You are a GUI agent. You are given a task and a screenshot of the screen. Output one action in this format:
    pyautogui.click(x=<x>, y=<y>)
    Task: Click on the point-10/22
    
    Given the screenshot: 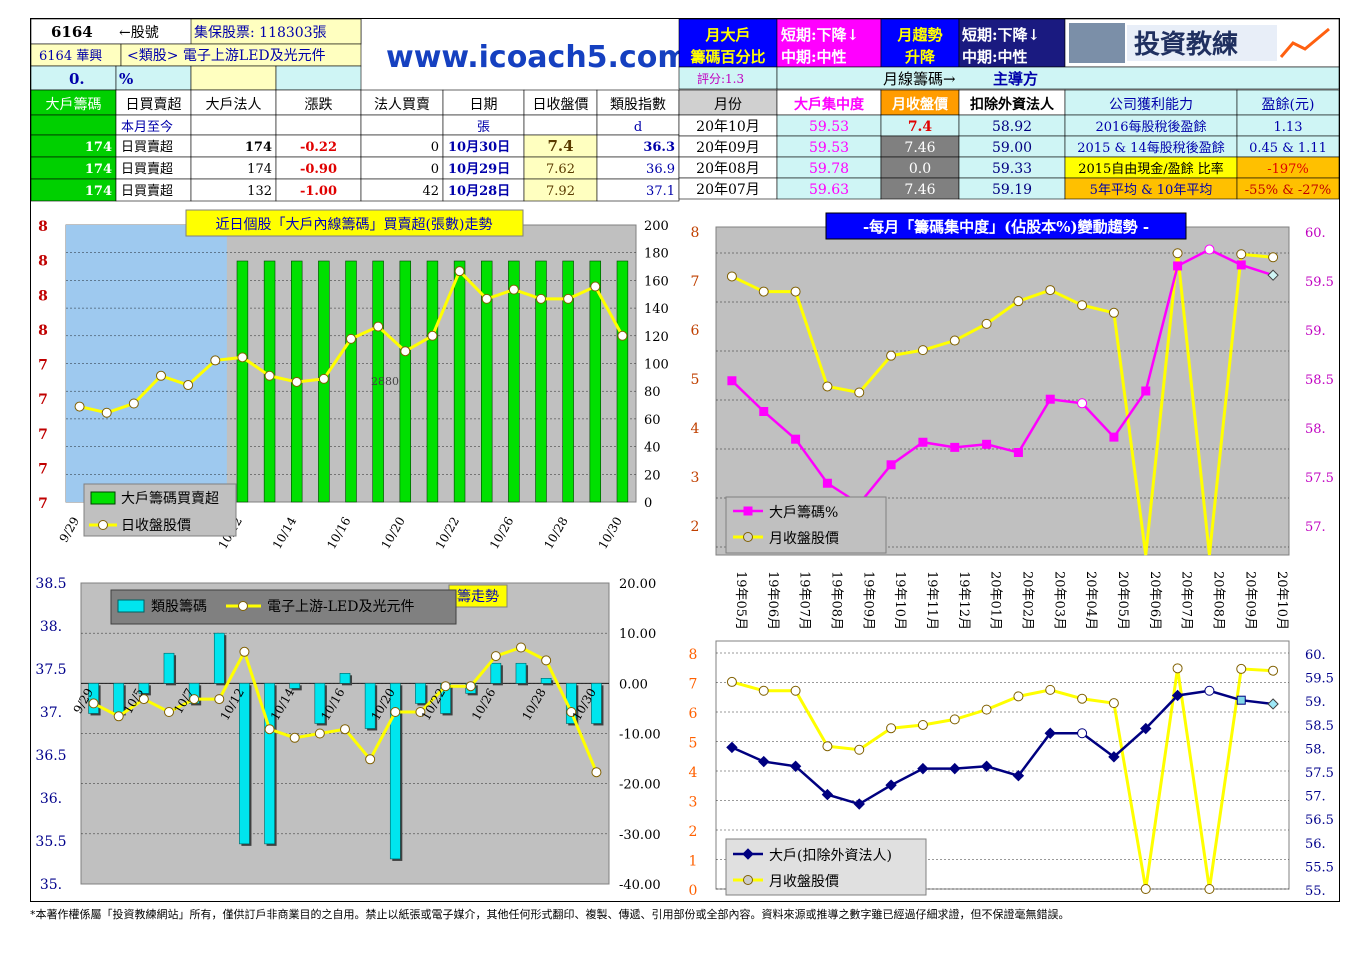 What is the action you would take?
    pyautogui.click(x=445, y=686)
    